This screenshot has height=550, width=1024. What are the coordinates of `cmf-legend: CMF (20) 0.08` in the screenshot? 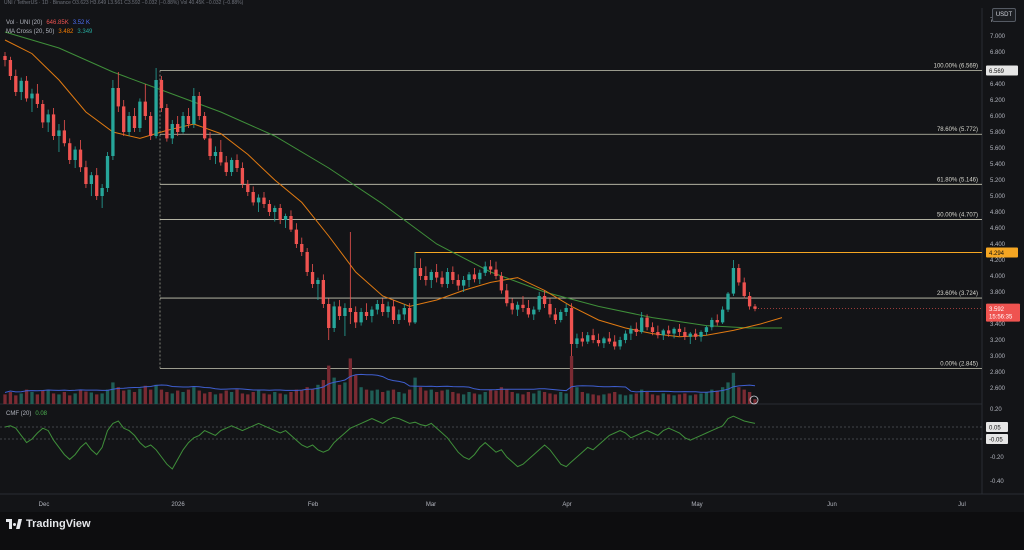 It's located at (26, 414).